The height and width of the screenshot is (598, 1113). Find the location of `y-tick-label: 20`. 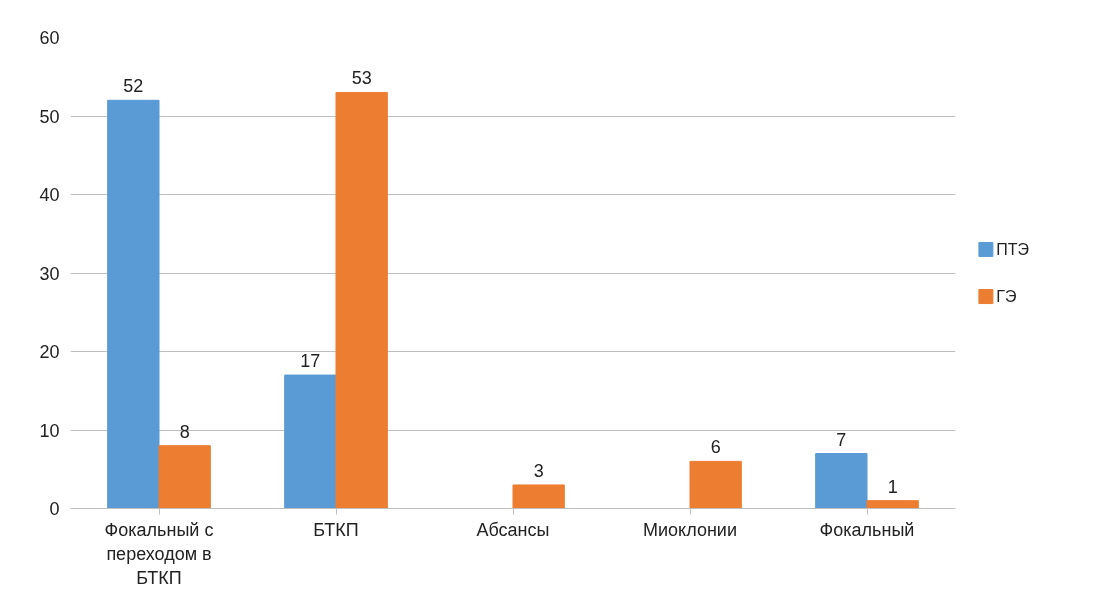

y-tick-label: 20 is located at coordinates (49, 352).